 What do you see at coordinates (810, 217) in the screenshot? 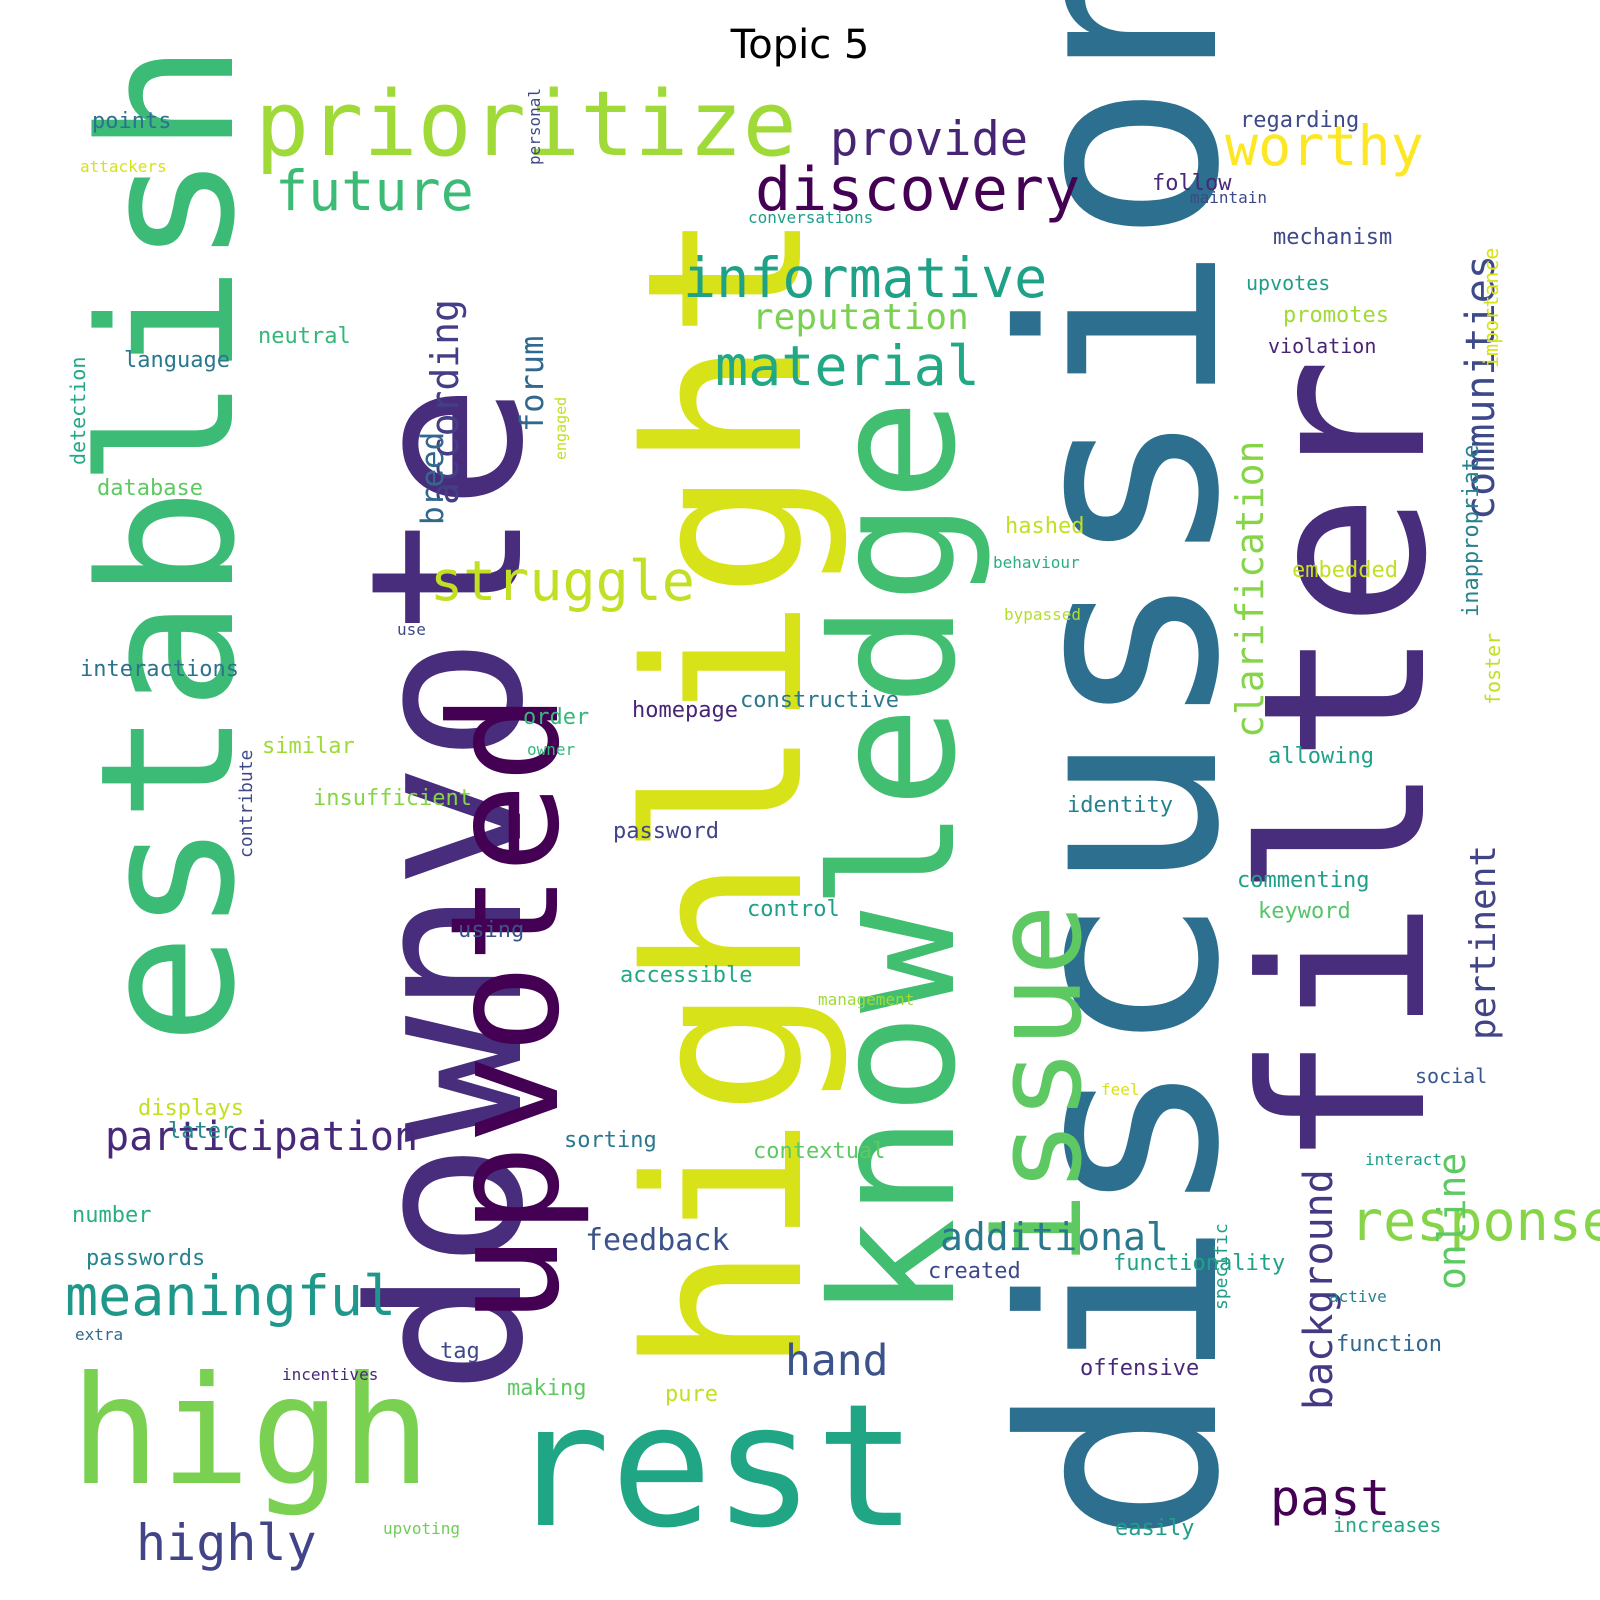
I see `word-conversations: conversations` at bounding box center [810, 217].